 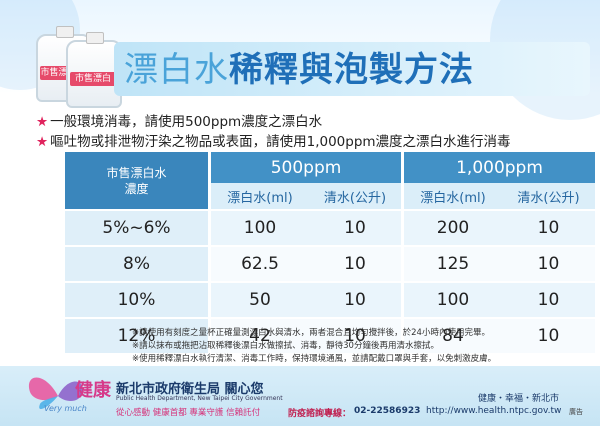 What do you see at coordinates (320, 414) in the screenshot?
I see `hotline-label: 防疫諮詢專線：` at bounding box center [320, 414].